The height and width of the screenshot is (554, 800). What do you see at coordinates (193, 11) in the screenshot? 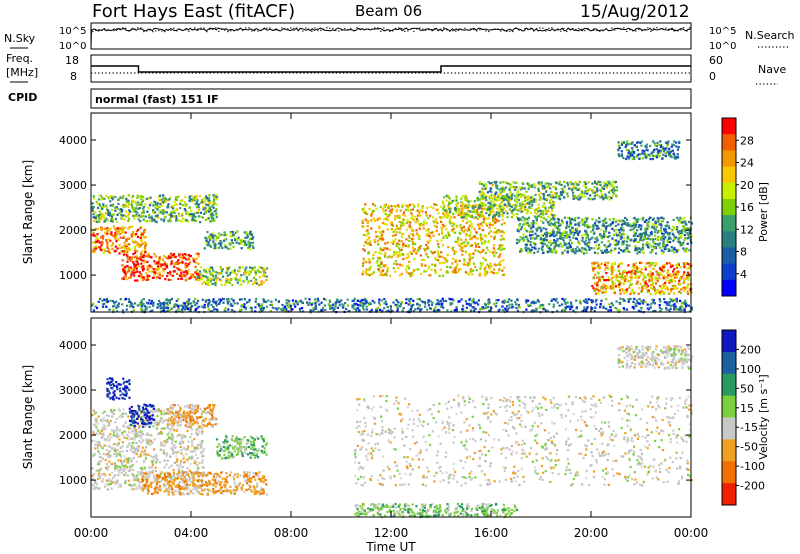
I see `station-title: Fort Hays East (fitACF)` at bounding box center [193, 11].